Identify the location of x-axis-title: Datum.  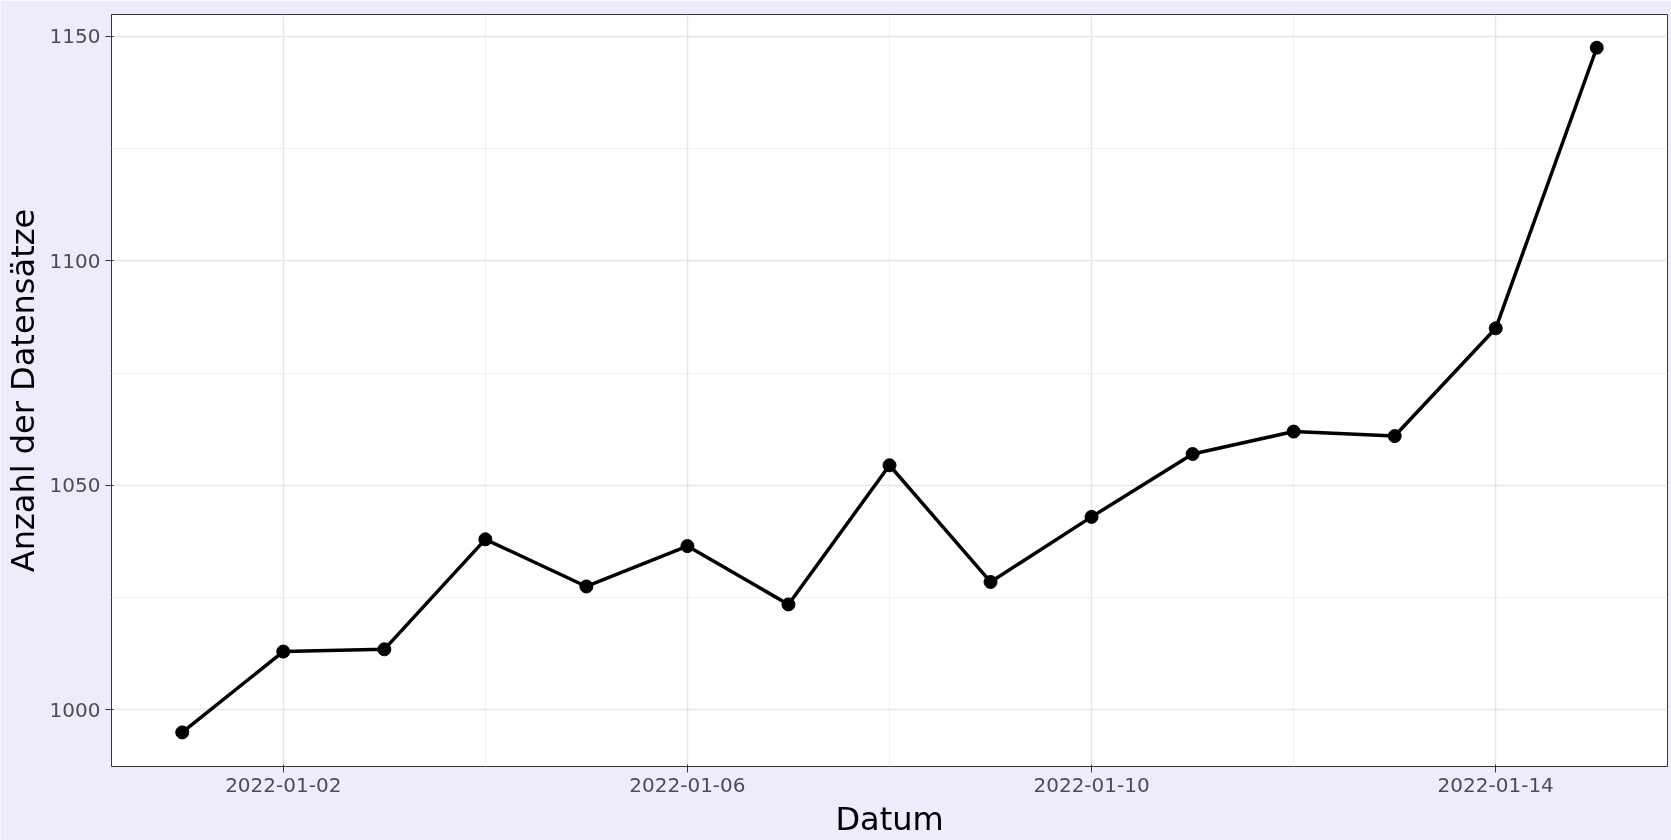
(889, 818).